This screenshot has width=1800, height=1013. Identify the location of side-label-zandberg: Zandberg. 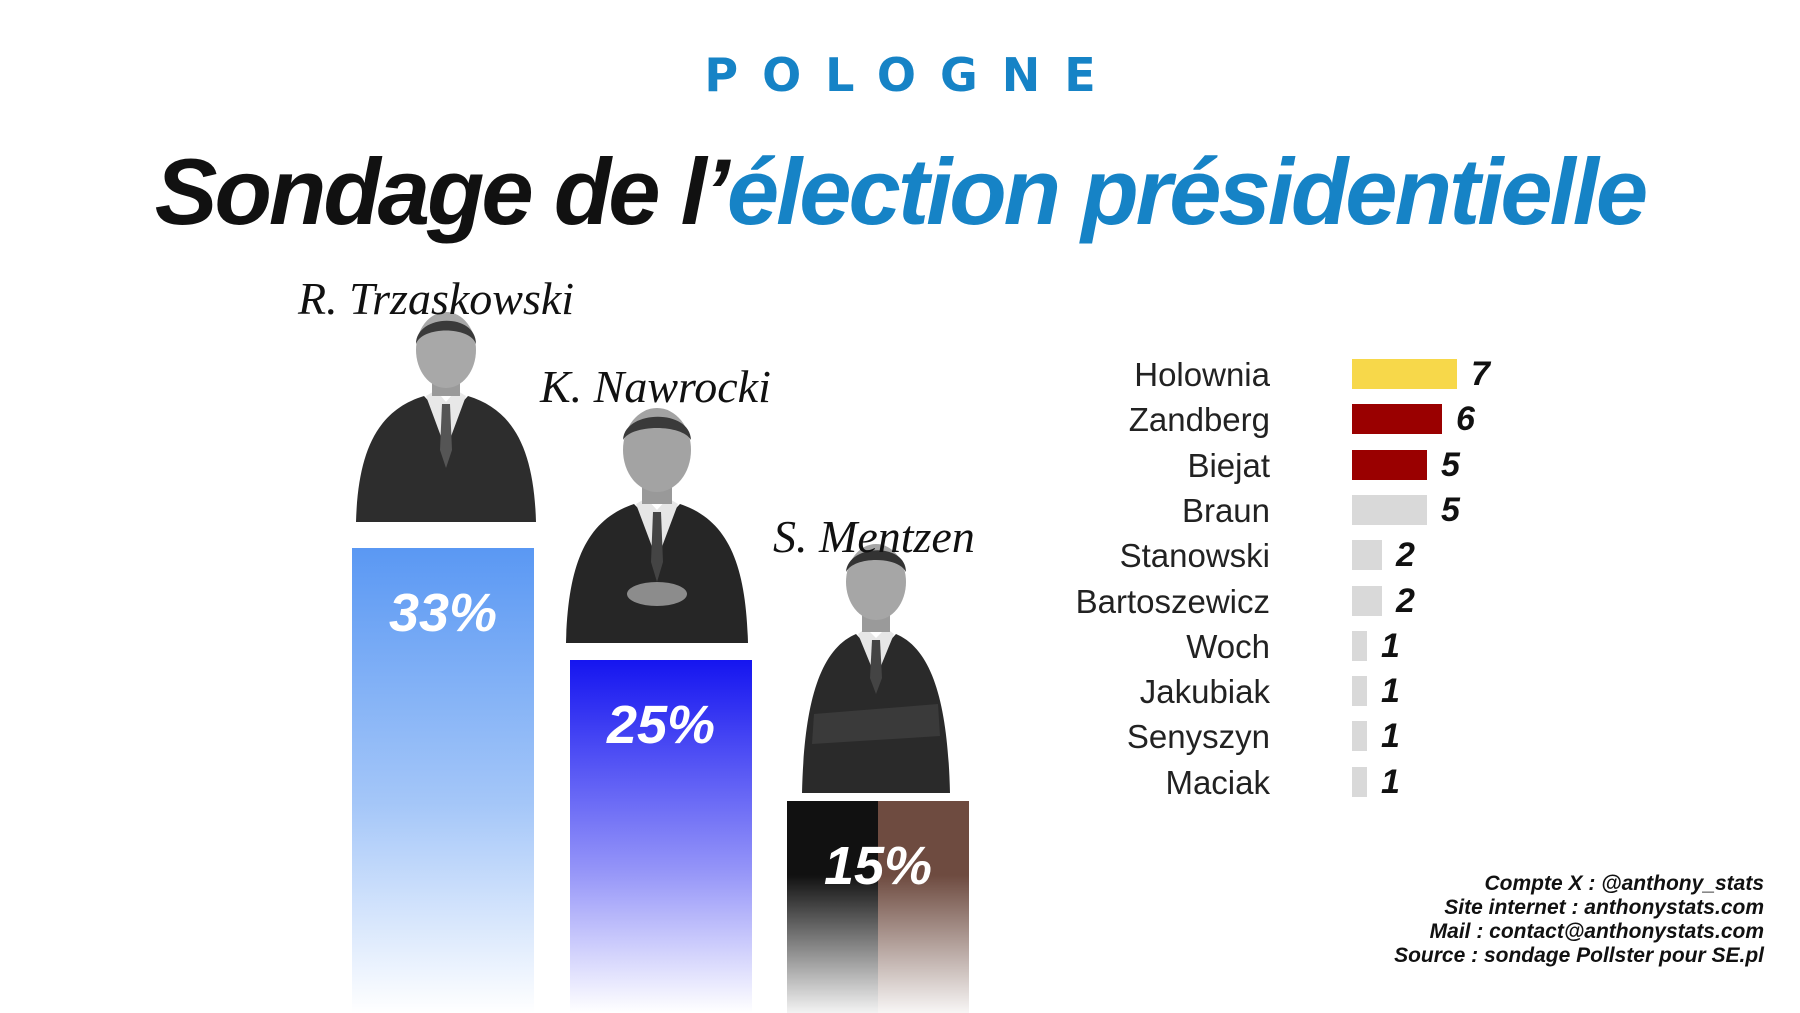
(1199, 420).